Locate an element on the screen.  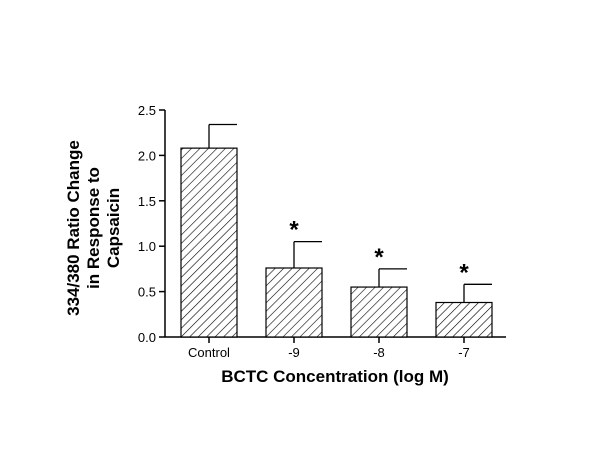
y-axis-title-line-3: Capsaicin is located at coordinates (113, 228).